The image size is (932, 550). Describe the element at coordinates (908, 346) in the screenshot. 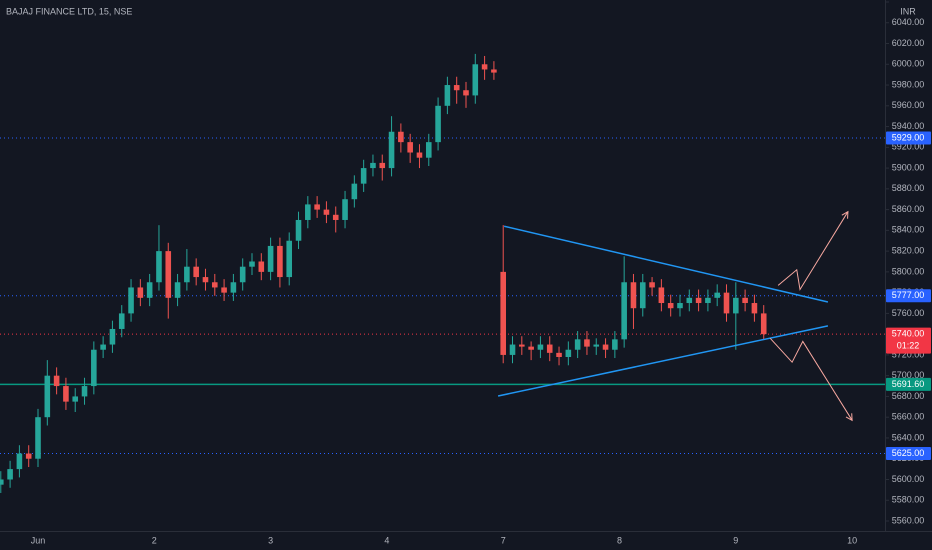

I see `countdown-label: 01:22` at that location.